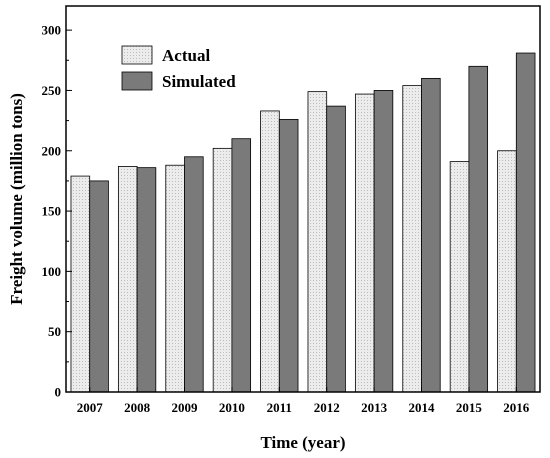 Image resolution: width=550 pixels, height=458 pixels. Describe the element at coordinates (222, 270) in the screenshot. I see `bar-actual-2010` at that location.